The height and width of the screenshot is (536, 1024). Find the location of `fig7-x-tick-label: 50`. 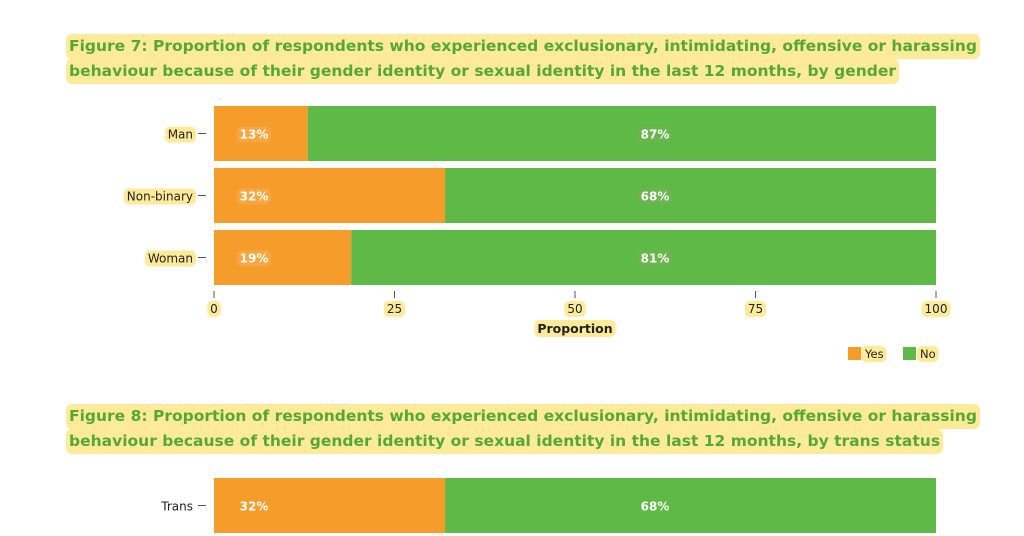

fig7-x-tick-label: 50 is located at coordinates (574, 309).